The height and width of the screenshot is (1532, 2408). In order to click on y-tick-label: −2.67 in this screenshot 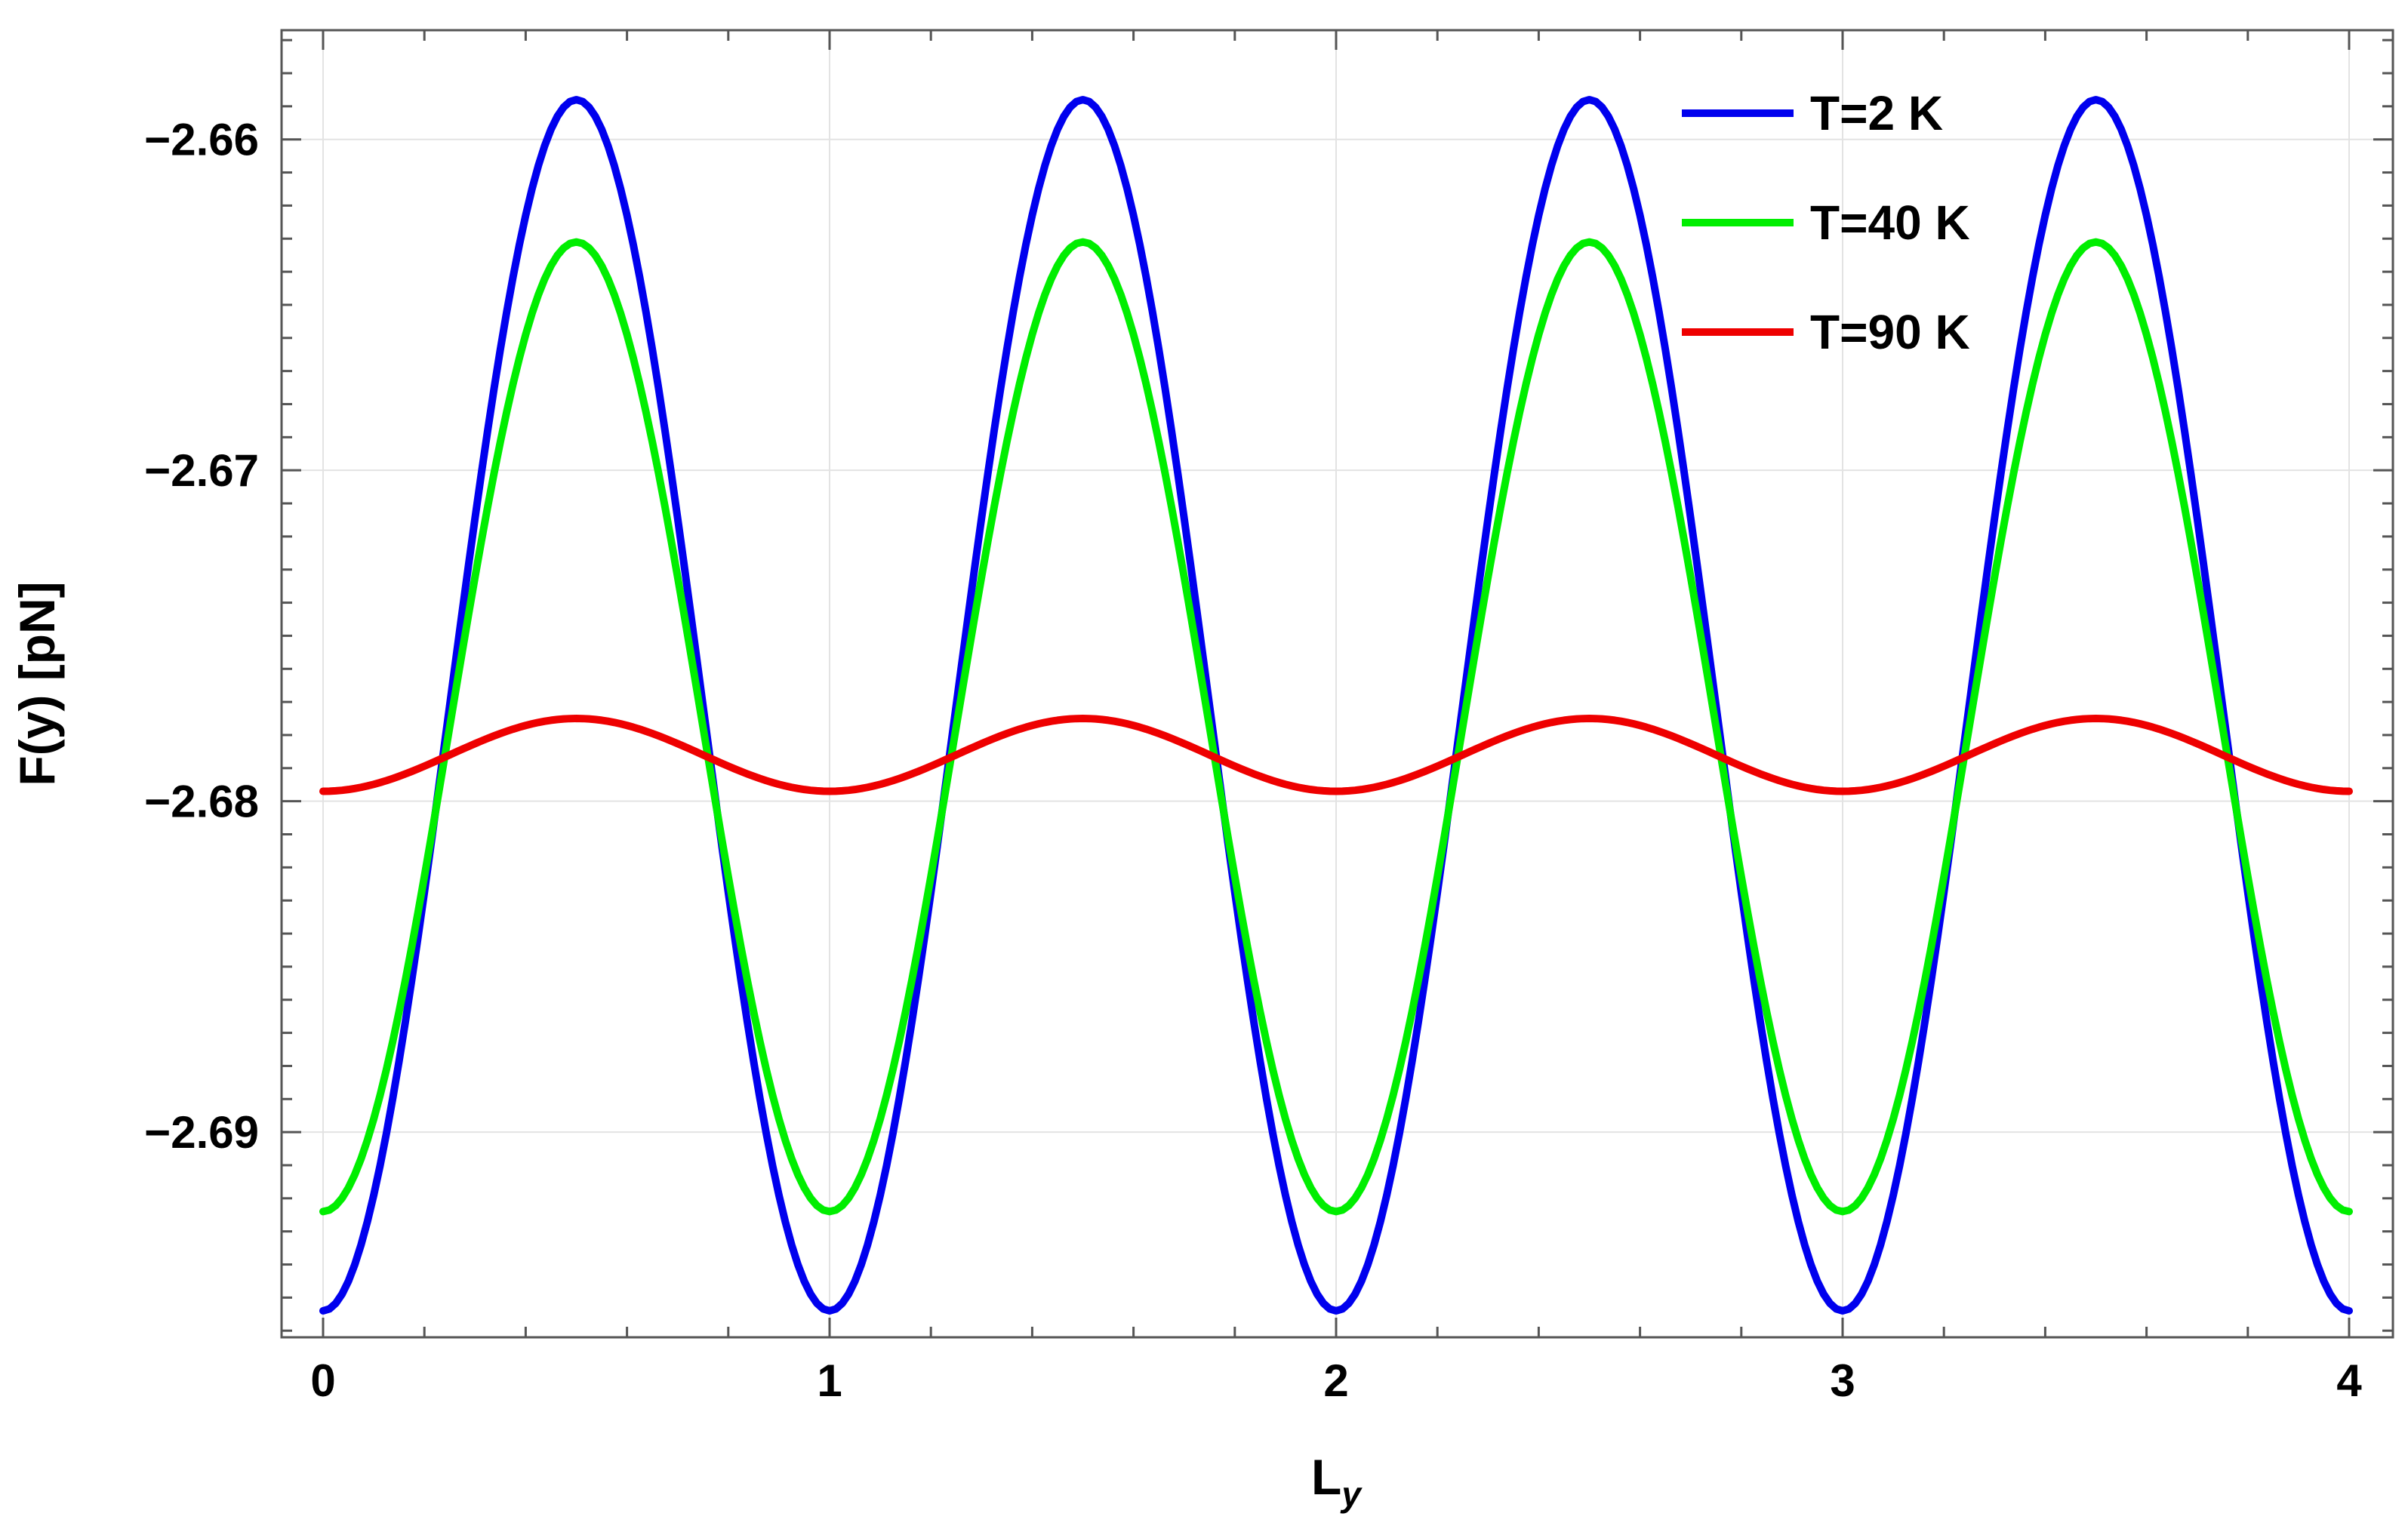, I will do `click(202, 470)`.